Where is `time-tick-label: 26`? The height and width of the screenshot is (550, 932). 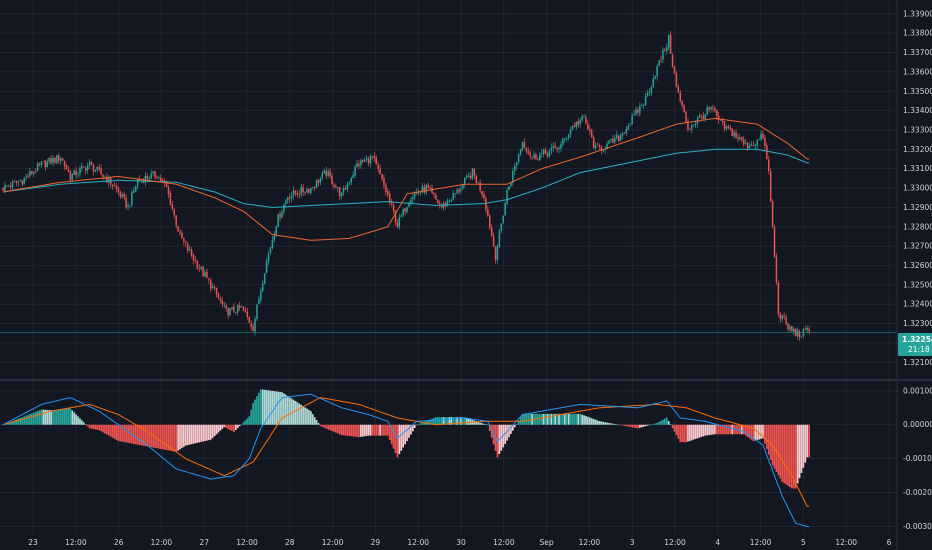 time-tick-label: 26 is located at coordinates (119, 542).